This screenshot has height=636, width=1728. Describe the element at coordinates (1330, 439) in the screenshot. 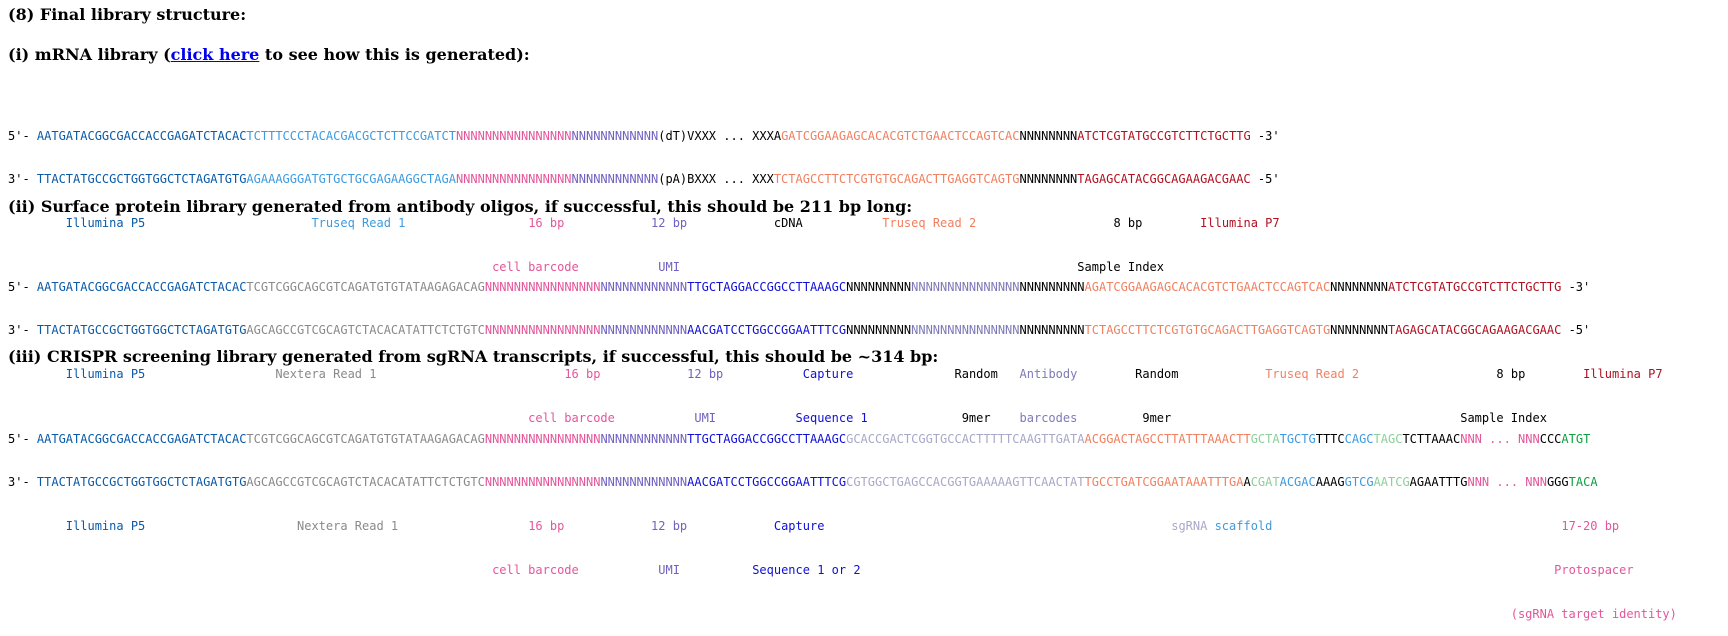

I see `sequence-segment: TTTC` at that location.